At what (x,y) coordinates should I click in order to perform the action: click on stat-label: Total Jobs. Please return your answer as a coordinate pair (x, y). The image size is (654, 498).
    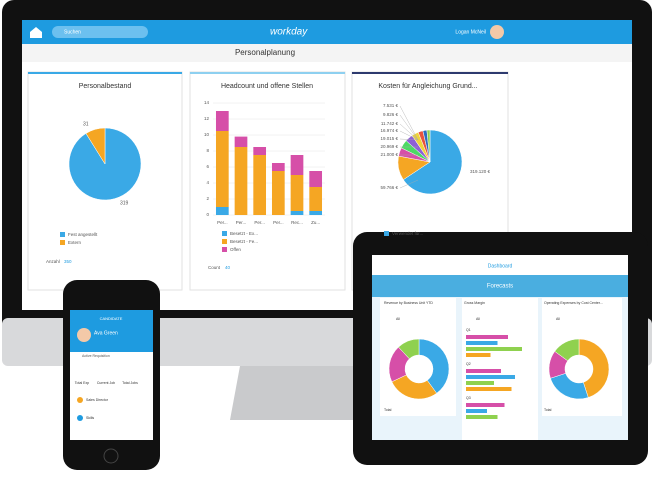
    Looking at the image, I should click on (130, 383).